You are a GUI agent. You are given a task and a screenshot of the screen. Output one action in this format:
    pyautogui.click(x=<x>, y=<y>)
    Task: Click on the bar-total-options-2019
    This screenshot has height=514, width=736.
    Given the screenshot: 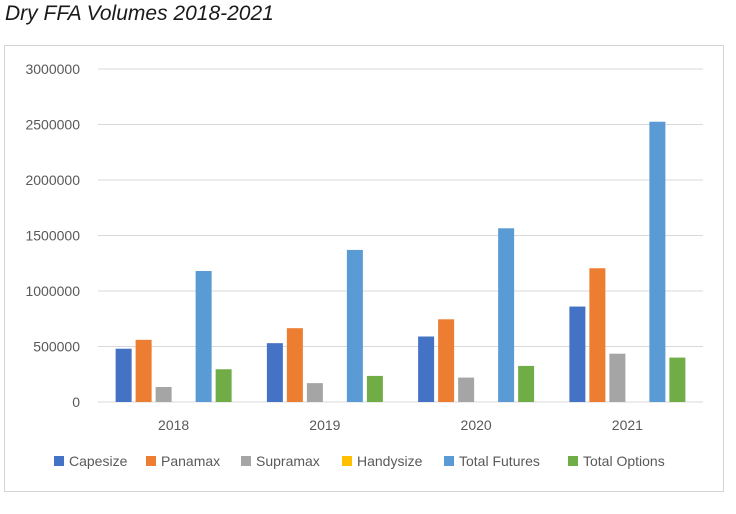 What is the action you would take?
    pyautogui.click(x=374, y=388)
    